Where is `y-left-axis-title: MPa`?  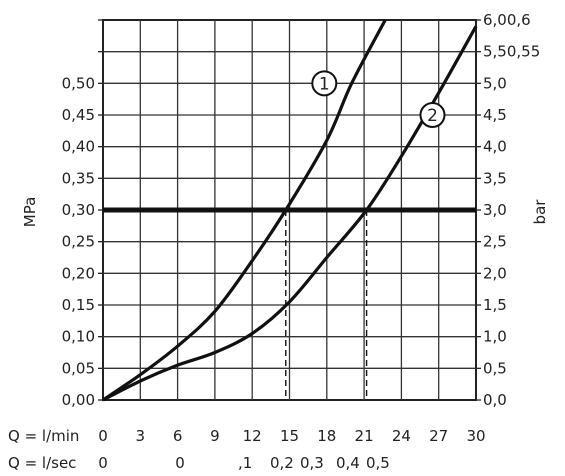
y-left-axis-title: MPa is located at coordinates (30, 212).